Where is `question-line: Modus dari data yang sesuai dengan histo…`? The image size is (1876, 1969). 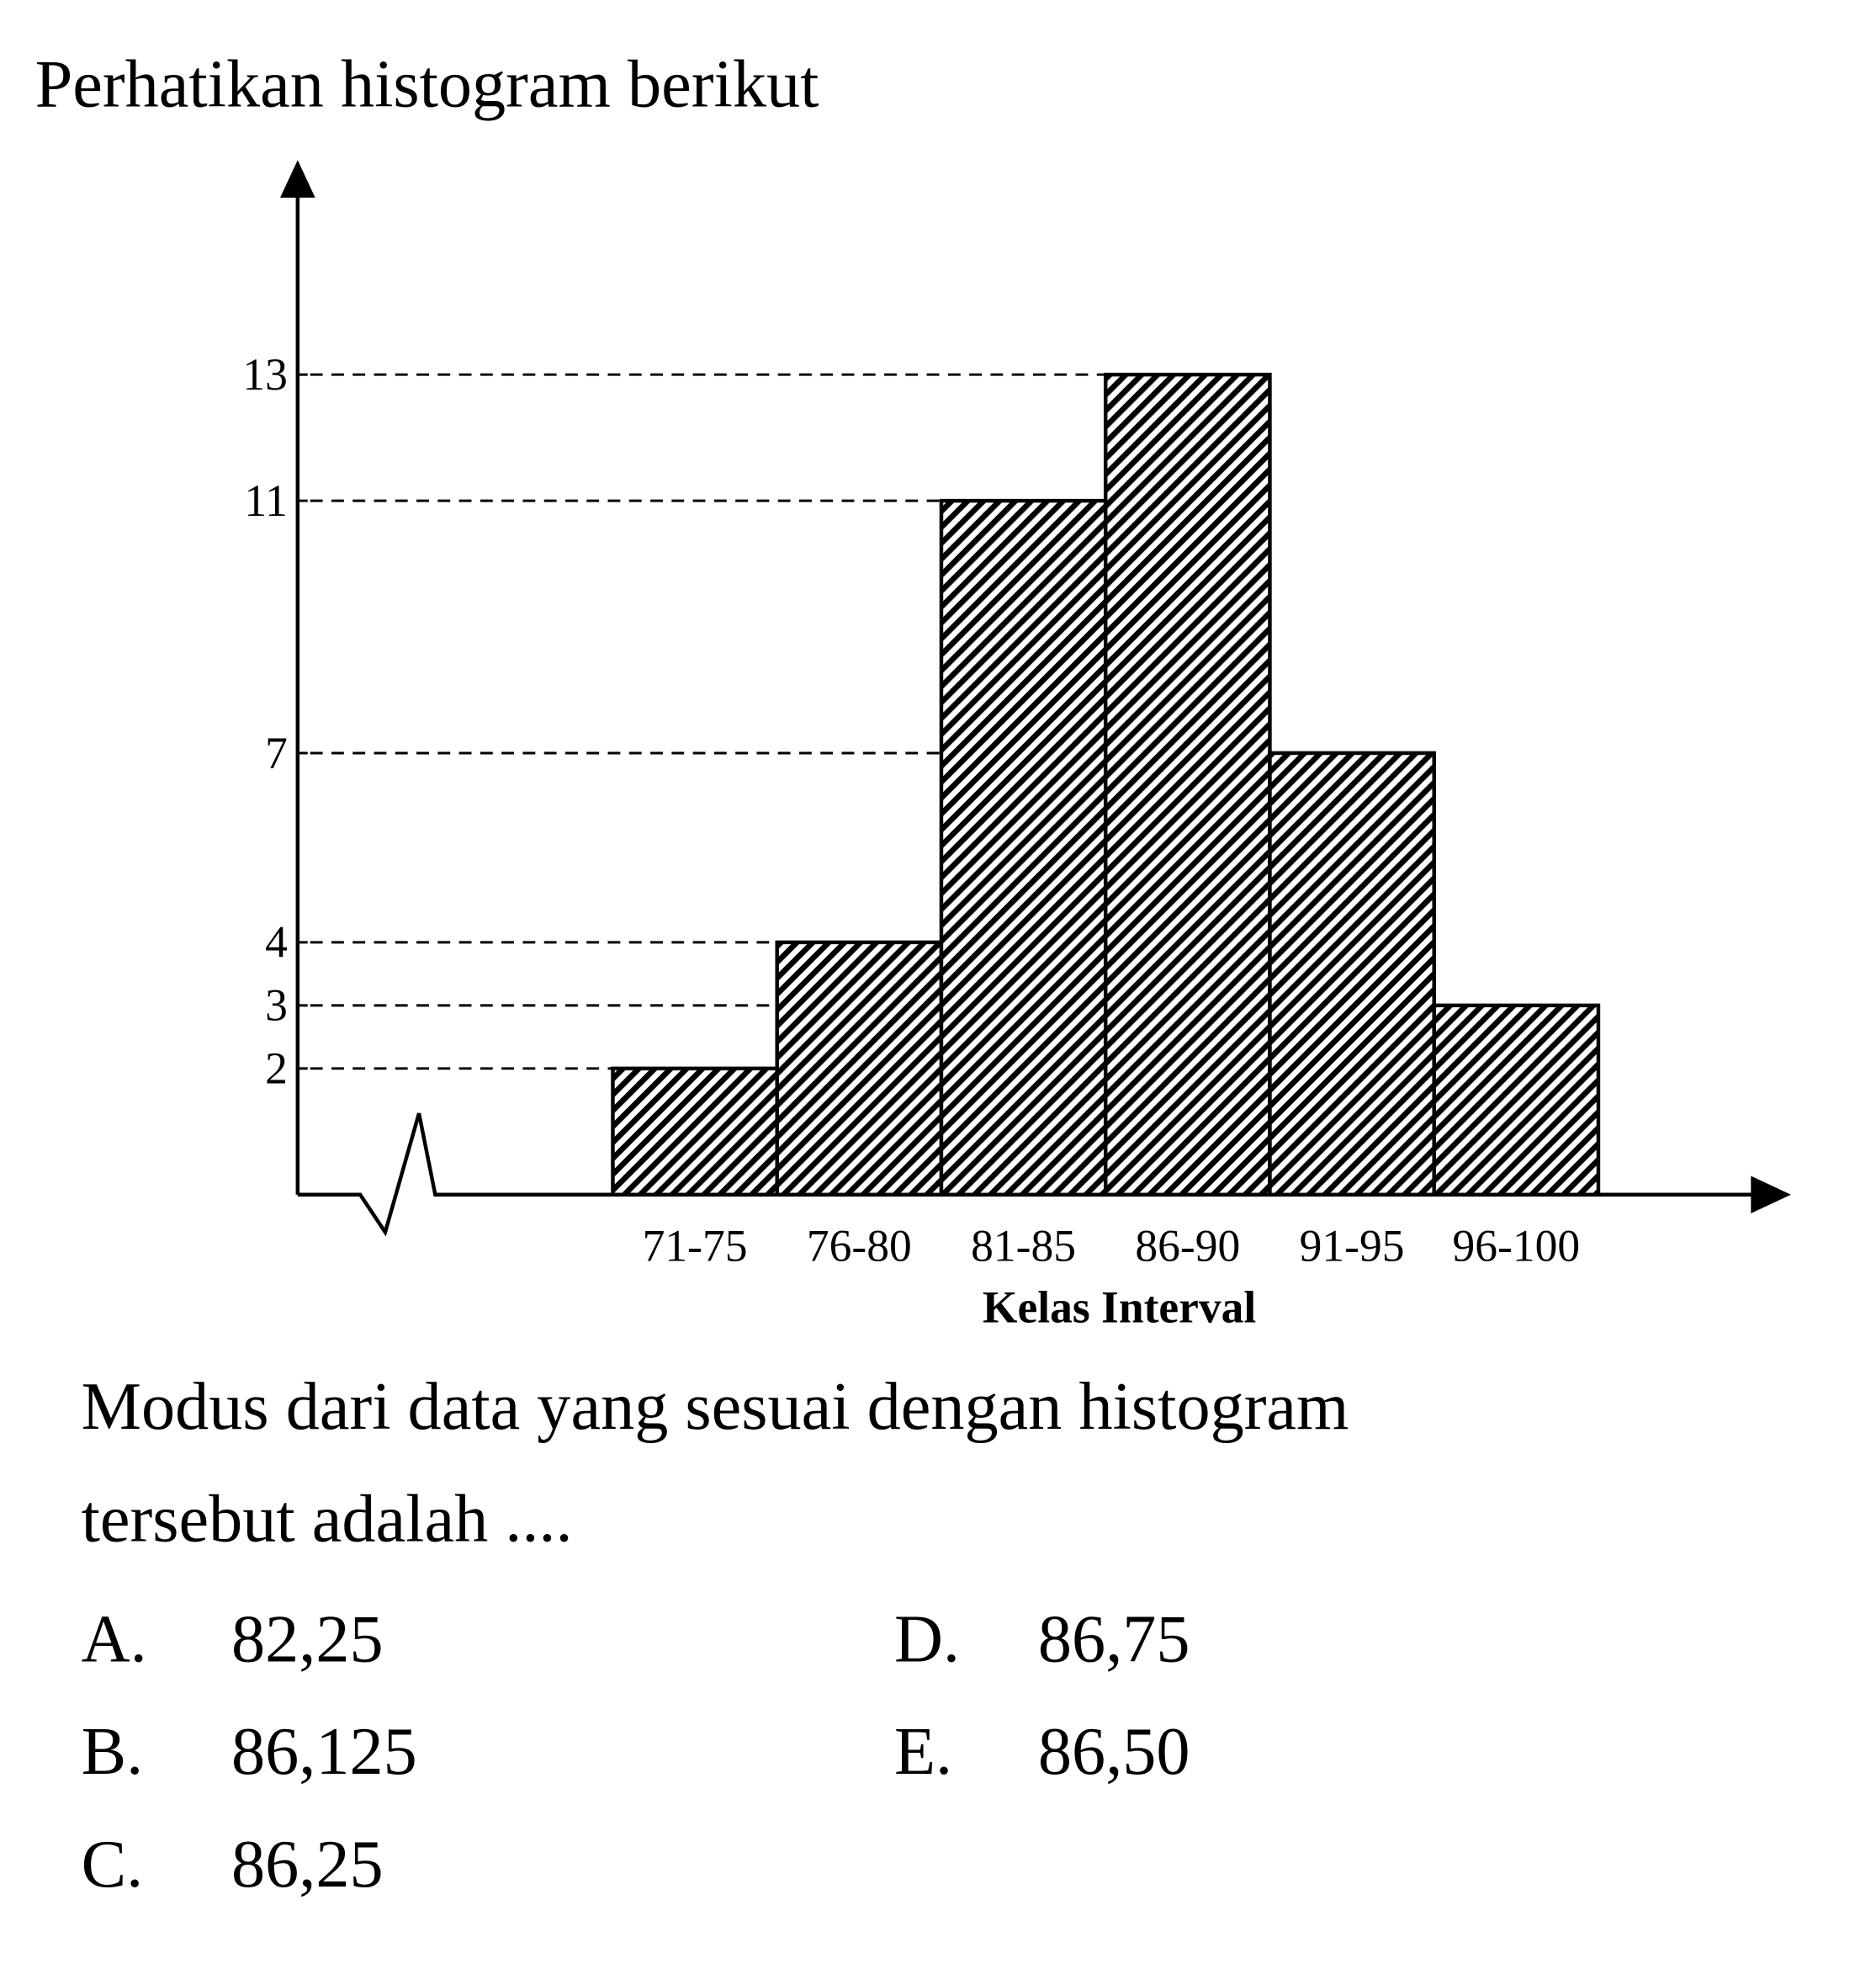
question-line: Modus dari data yang sesuai dengan histo… is located at coordinates (715, 1406).